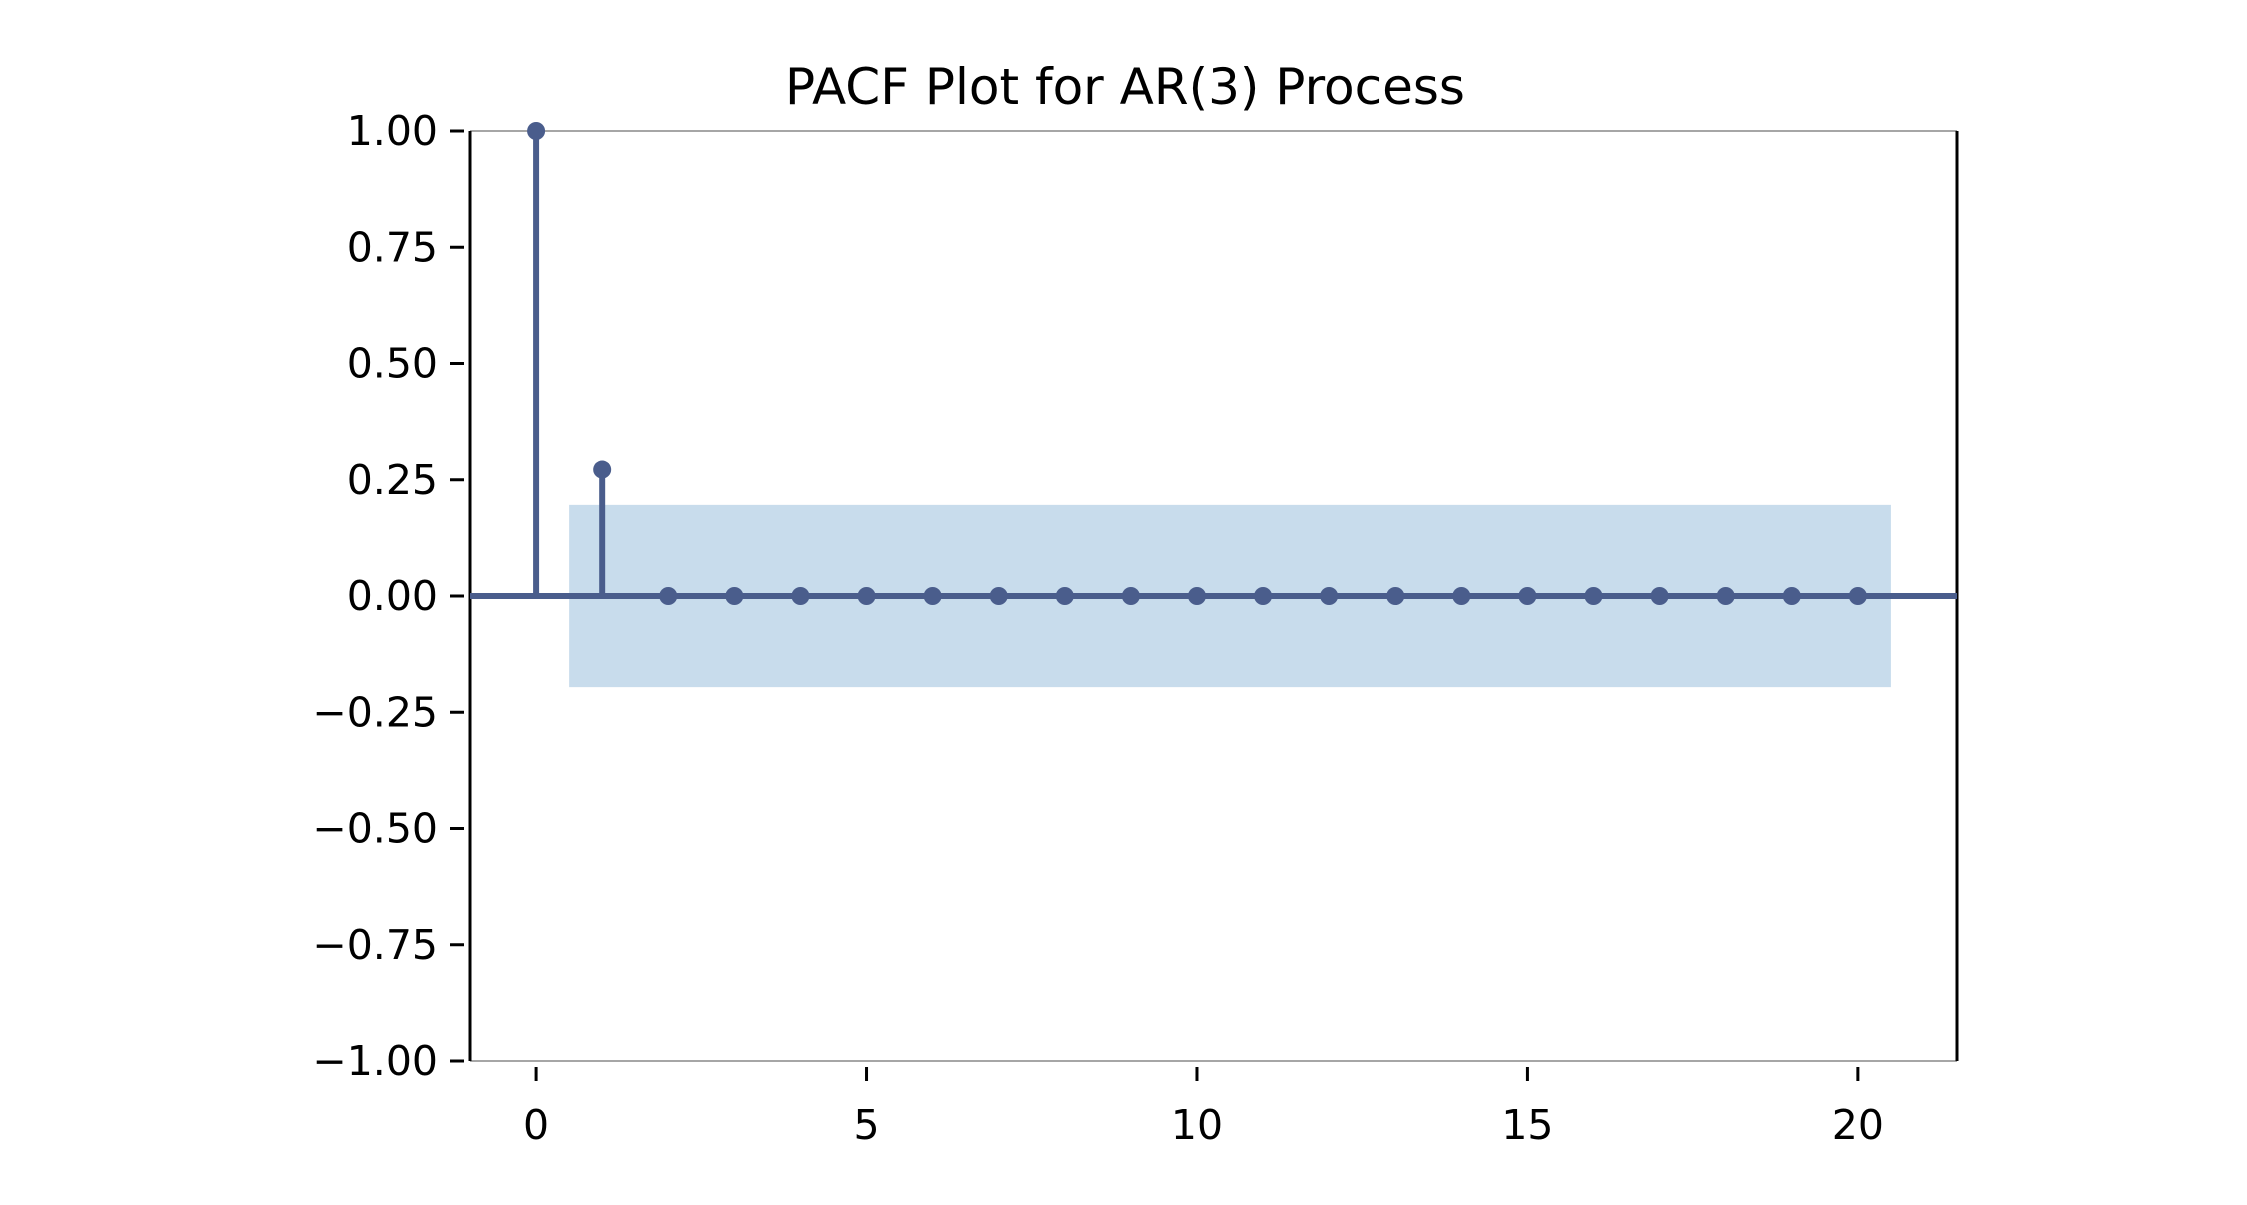 The height and width of the screenshot is (1205, 2247). Describe the element at coordinates (866, 1125) in the screenshot. I see `x-tick-label: 5` at that location.